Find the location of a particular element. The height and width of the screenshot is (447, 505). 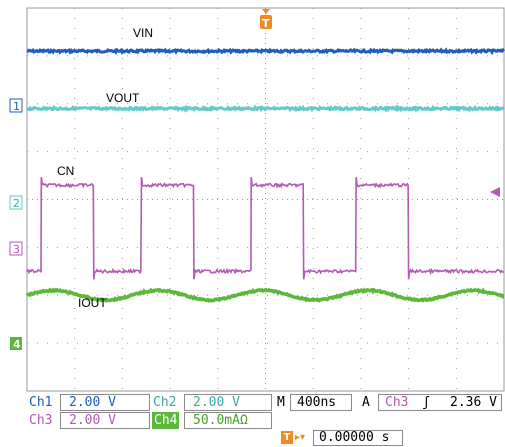

trigger-marker-label: T is located at coordinates (266, 23).